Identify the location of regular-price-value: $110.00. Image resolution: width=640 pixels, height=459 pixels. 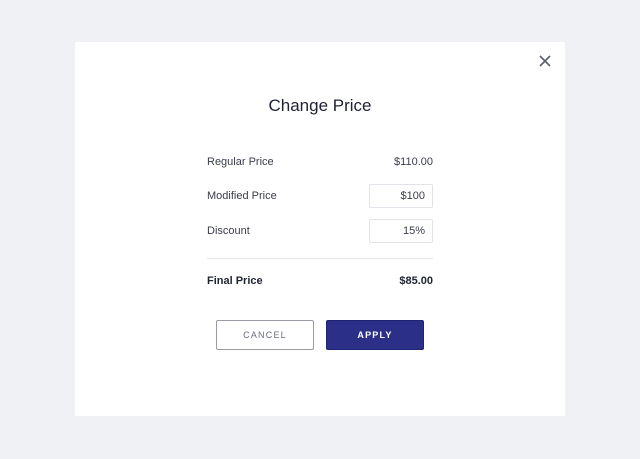
(413, 162).